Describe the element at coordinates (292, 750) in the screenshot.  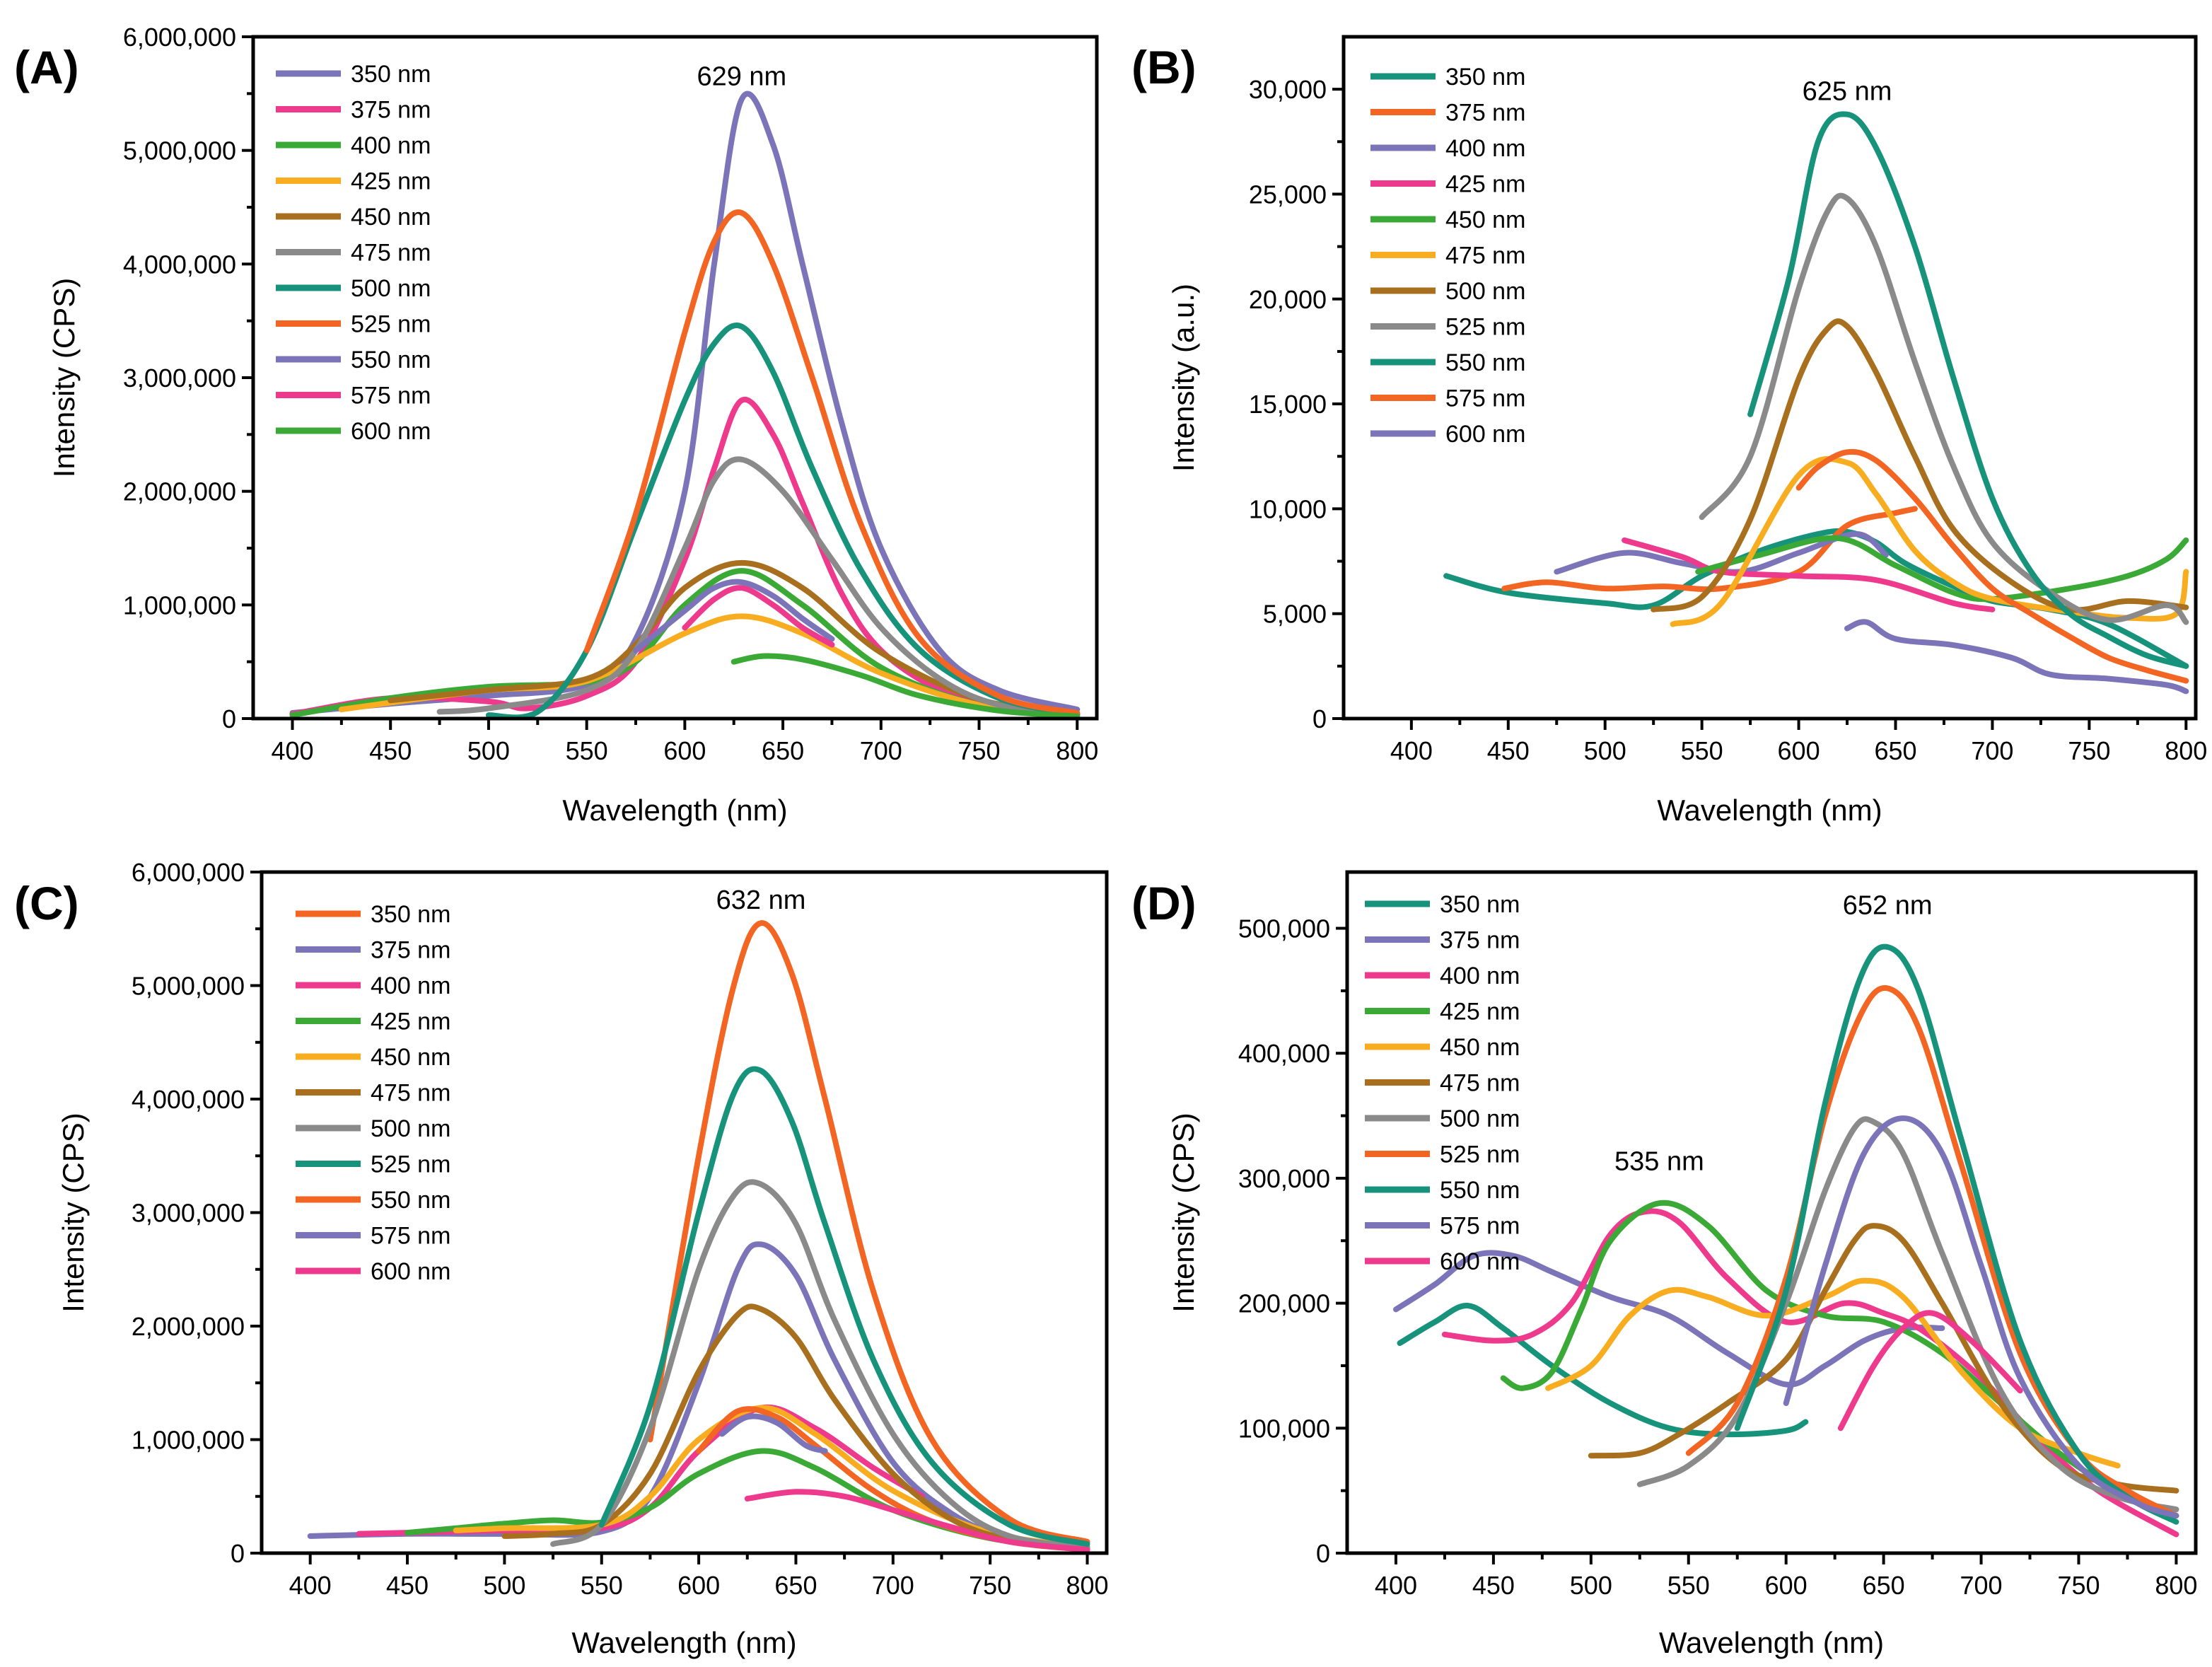
I see `x-tick-label: 400` at that location.